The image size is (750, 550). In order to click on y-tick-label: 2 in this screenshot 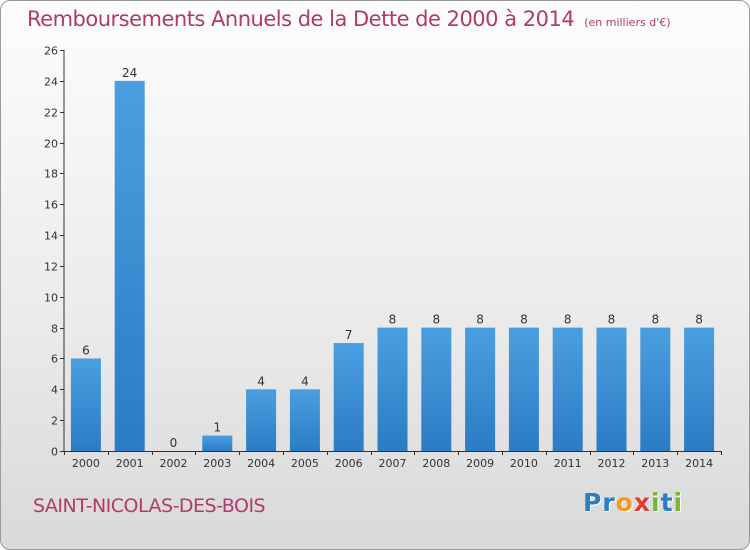, I will do `click(54, 421)`.